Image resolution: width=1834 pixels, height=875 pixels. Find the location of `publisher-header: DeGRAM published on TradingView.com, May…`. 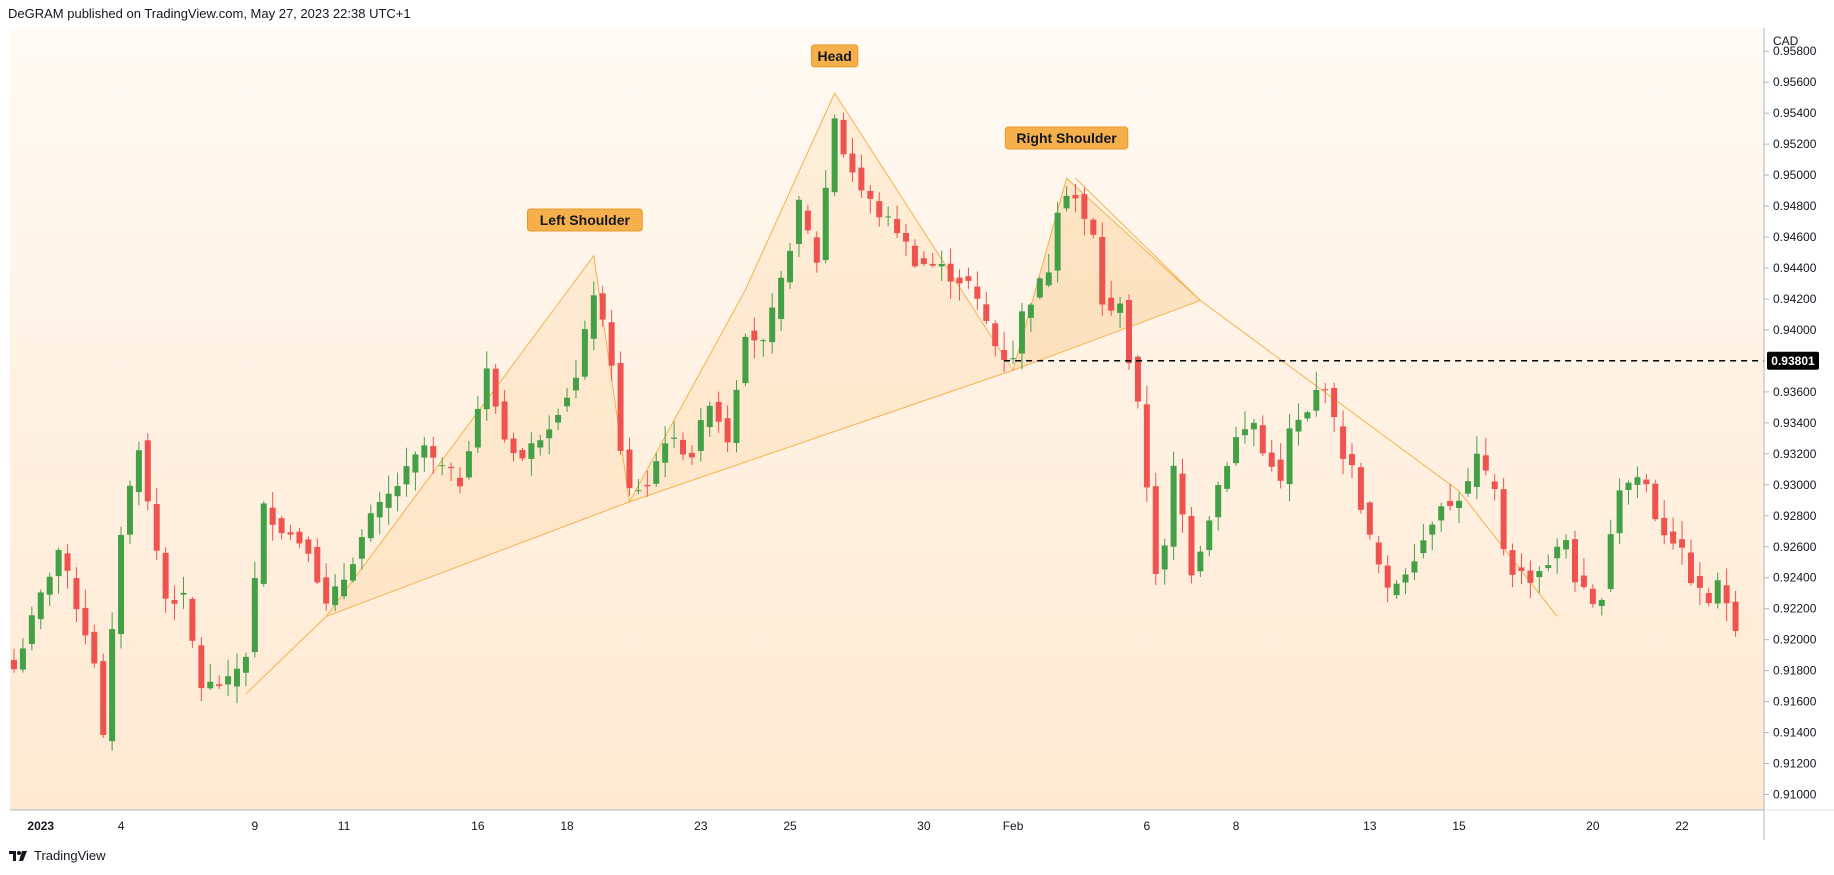

publisher-header: DeGRAM published on TradingView.com, May… is located at coordinates (209, 13).